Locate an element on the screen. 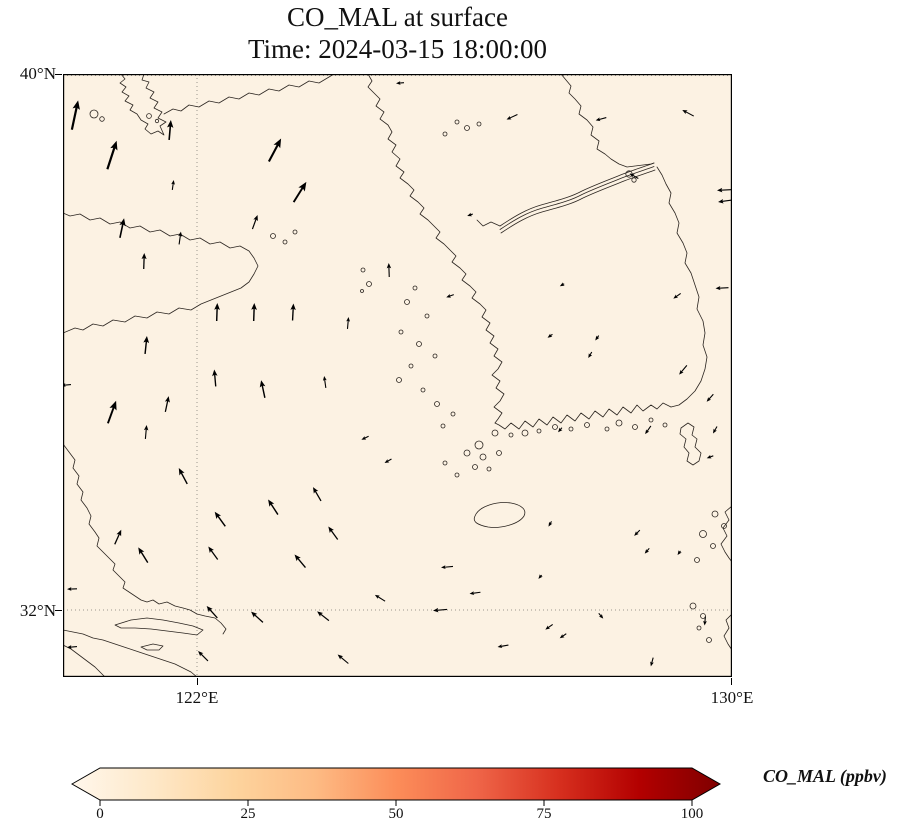 The image size is (922, 836). xtick-label-130e: 130°E is located at coordinates (732, 697).